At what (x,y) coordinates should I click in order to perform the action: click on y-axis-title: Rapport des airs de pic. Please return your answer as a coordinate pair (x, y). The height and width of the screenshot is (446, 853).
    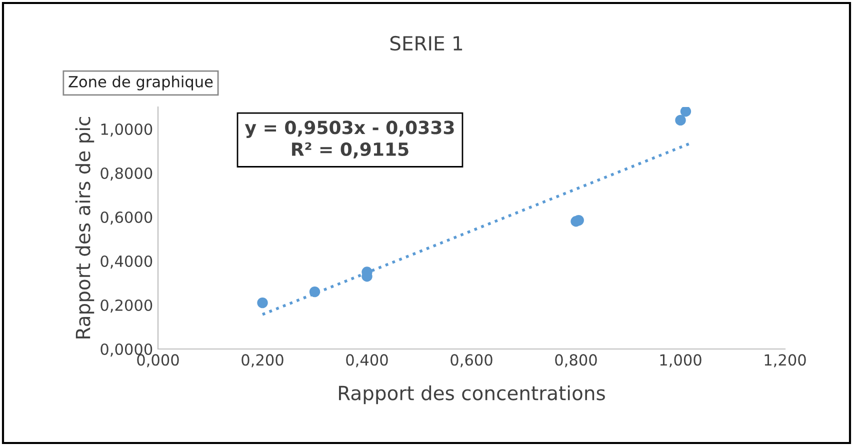
    Looking at the image, I should click on (84, 227).